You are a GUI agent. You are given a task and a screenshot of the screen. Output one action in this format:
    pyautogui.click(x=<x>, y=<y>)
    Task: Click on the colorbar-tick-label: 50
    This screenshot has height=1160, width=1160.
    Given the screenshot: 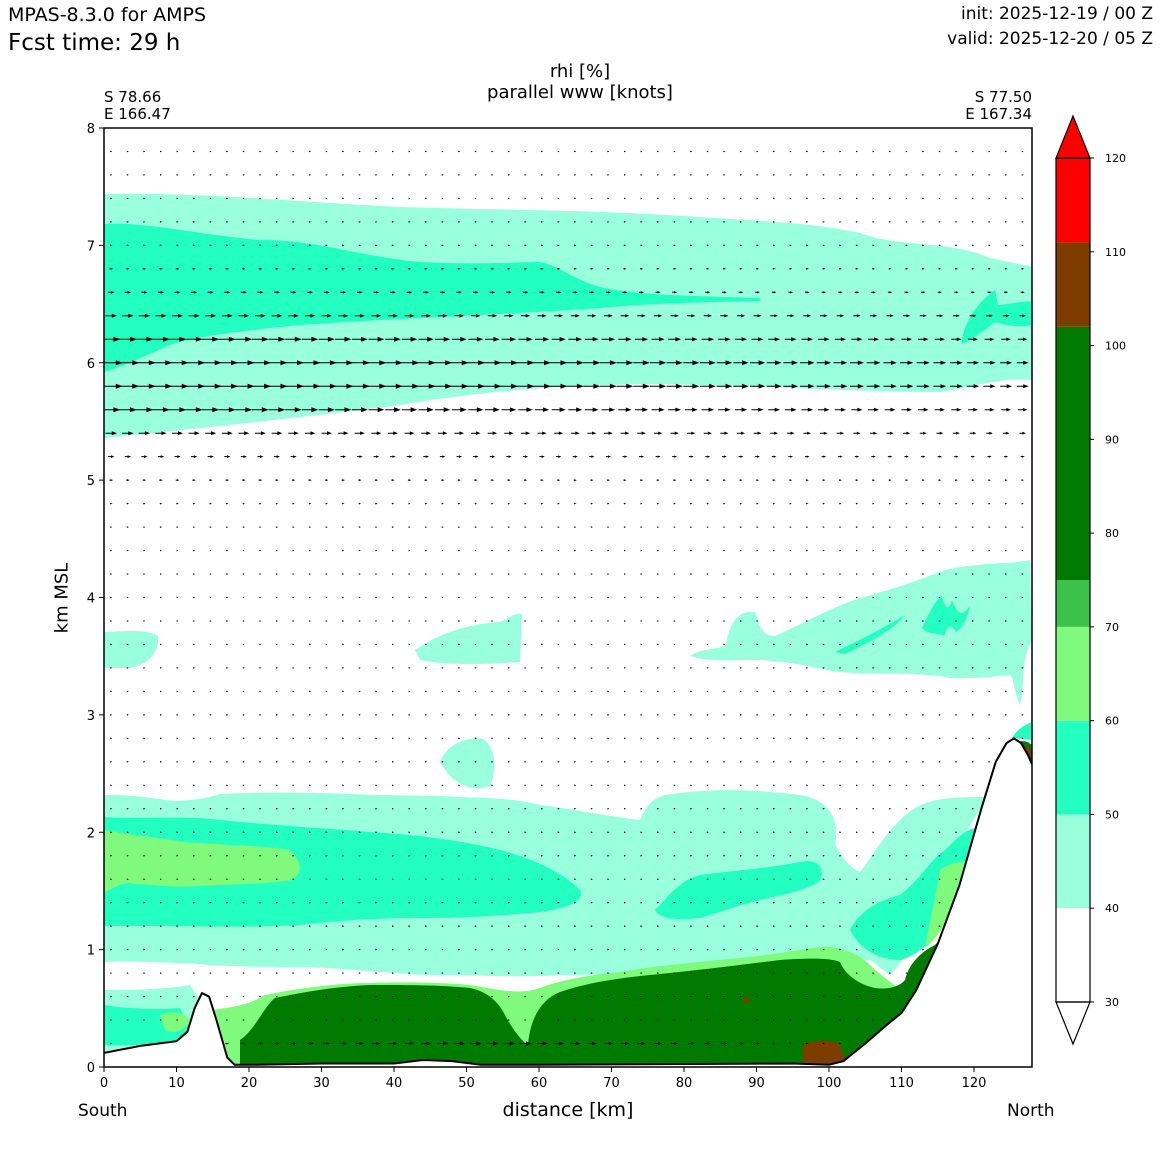 What is the action you would take?
    pyautogui.click(x=1112, y=814)
    